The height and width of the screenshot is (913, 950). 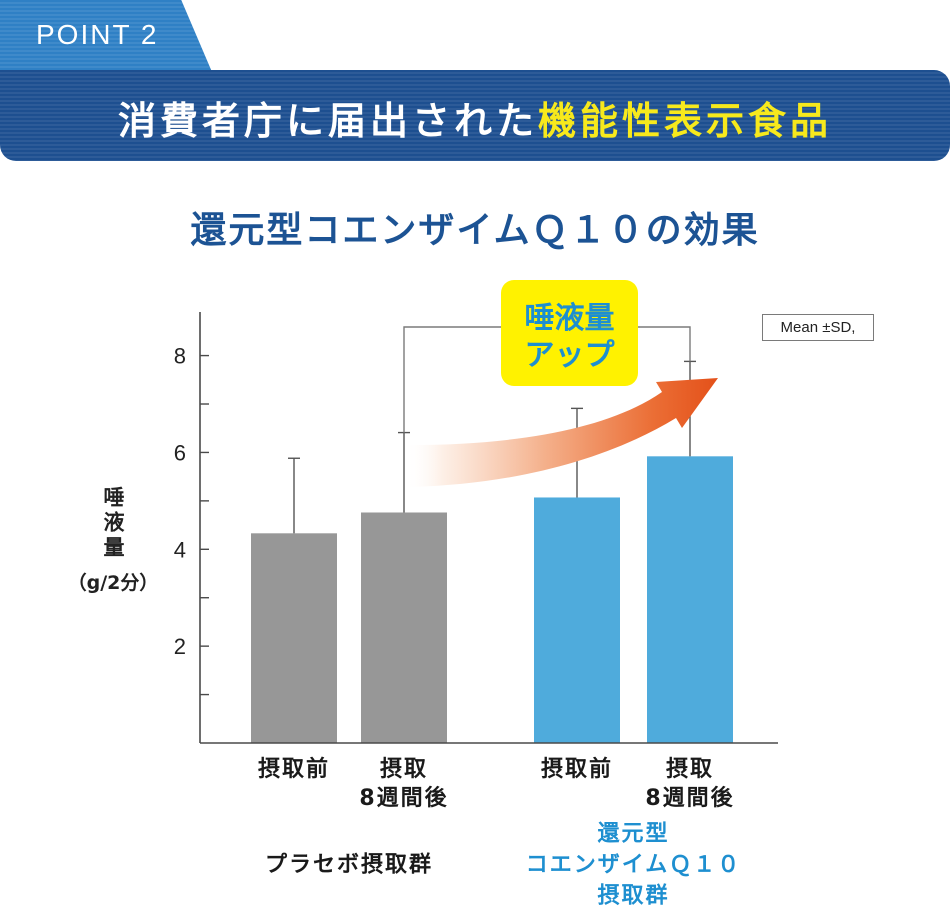 I want to click on bar-placebo-before, so click(x=294, y=638).